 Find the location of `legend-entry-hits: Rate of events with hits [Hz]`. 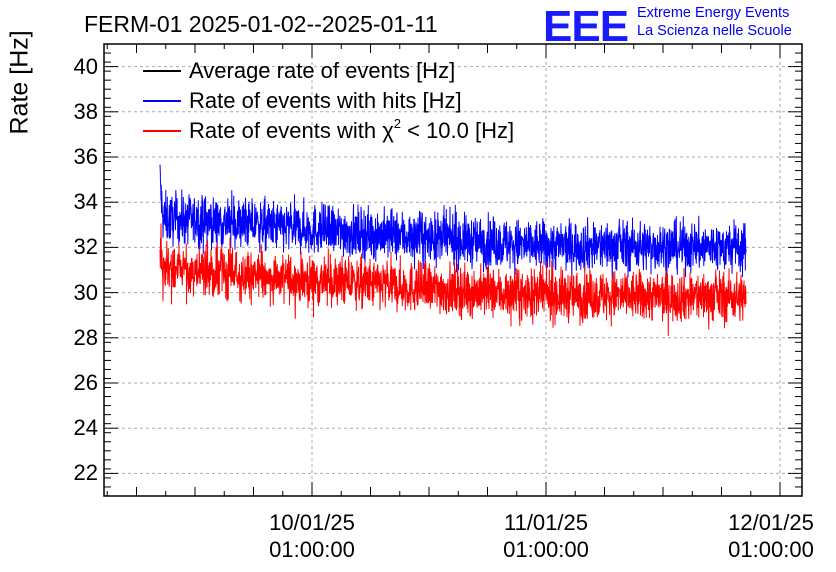

legend-entry-hits: Rate of events with hits [Hz] is located at coordinates (302, 101).